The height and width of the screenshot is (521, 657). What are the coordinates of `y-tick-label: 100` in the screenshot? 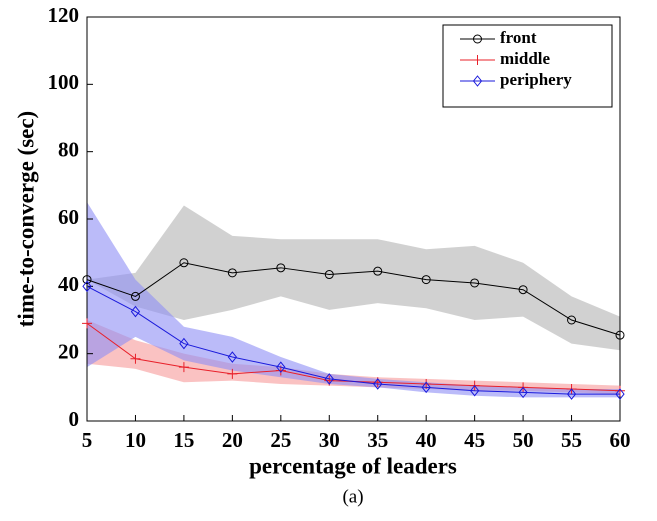 It's located at (64, 82).